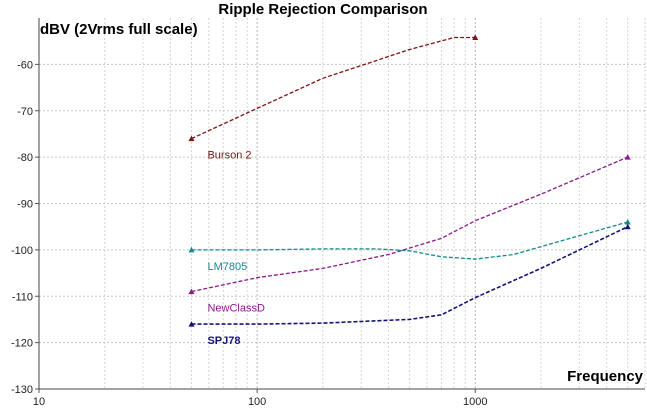 This screenshot has width=647, height=409. What do you see at coordinates (25, 65) in the screenshot?
I see `y-tick-label: -60` at bounding box center [25, 65].